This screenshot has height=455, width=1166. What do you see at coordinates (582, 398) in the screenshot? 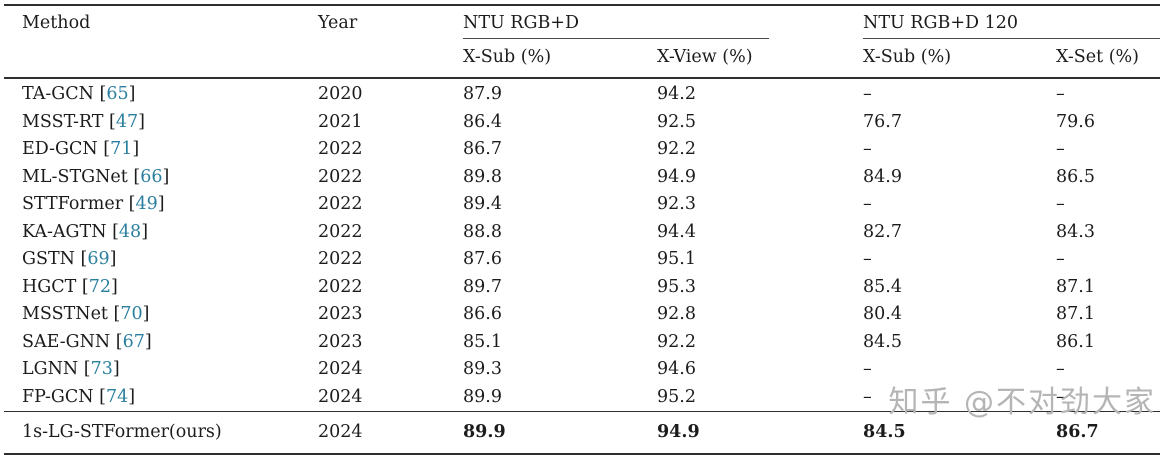
I see `table-row: FP-GCN [74] 2024 89.9 95.2 – –` at bounding box center [582, 398].